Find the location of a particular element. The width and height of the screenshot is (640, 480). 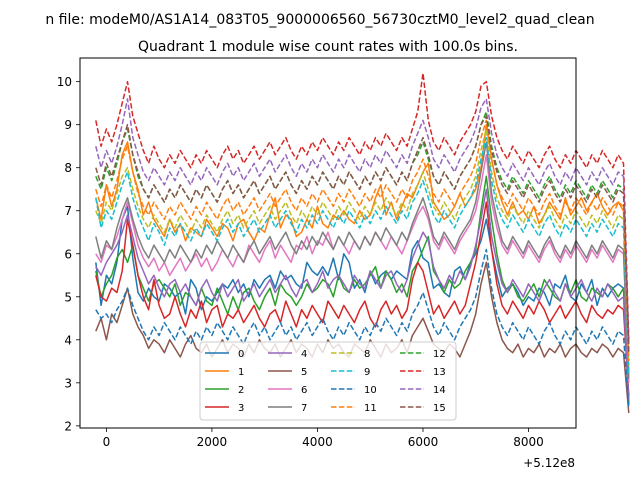

legend-box is located at coordinates (328, 381).